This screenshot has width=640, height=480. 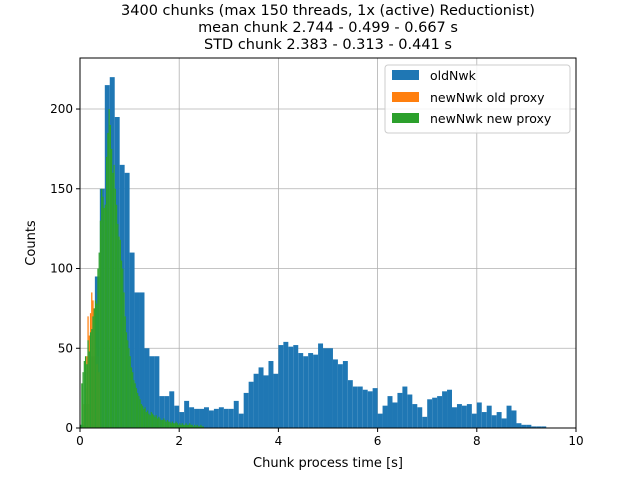 What do you see at coordinates (61, 269) in the screenshot?
I see `y-tick-label: 100` at bounding box center [61, 269].